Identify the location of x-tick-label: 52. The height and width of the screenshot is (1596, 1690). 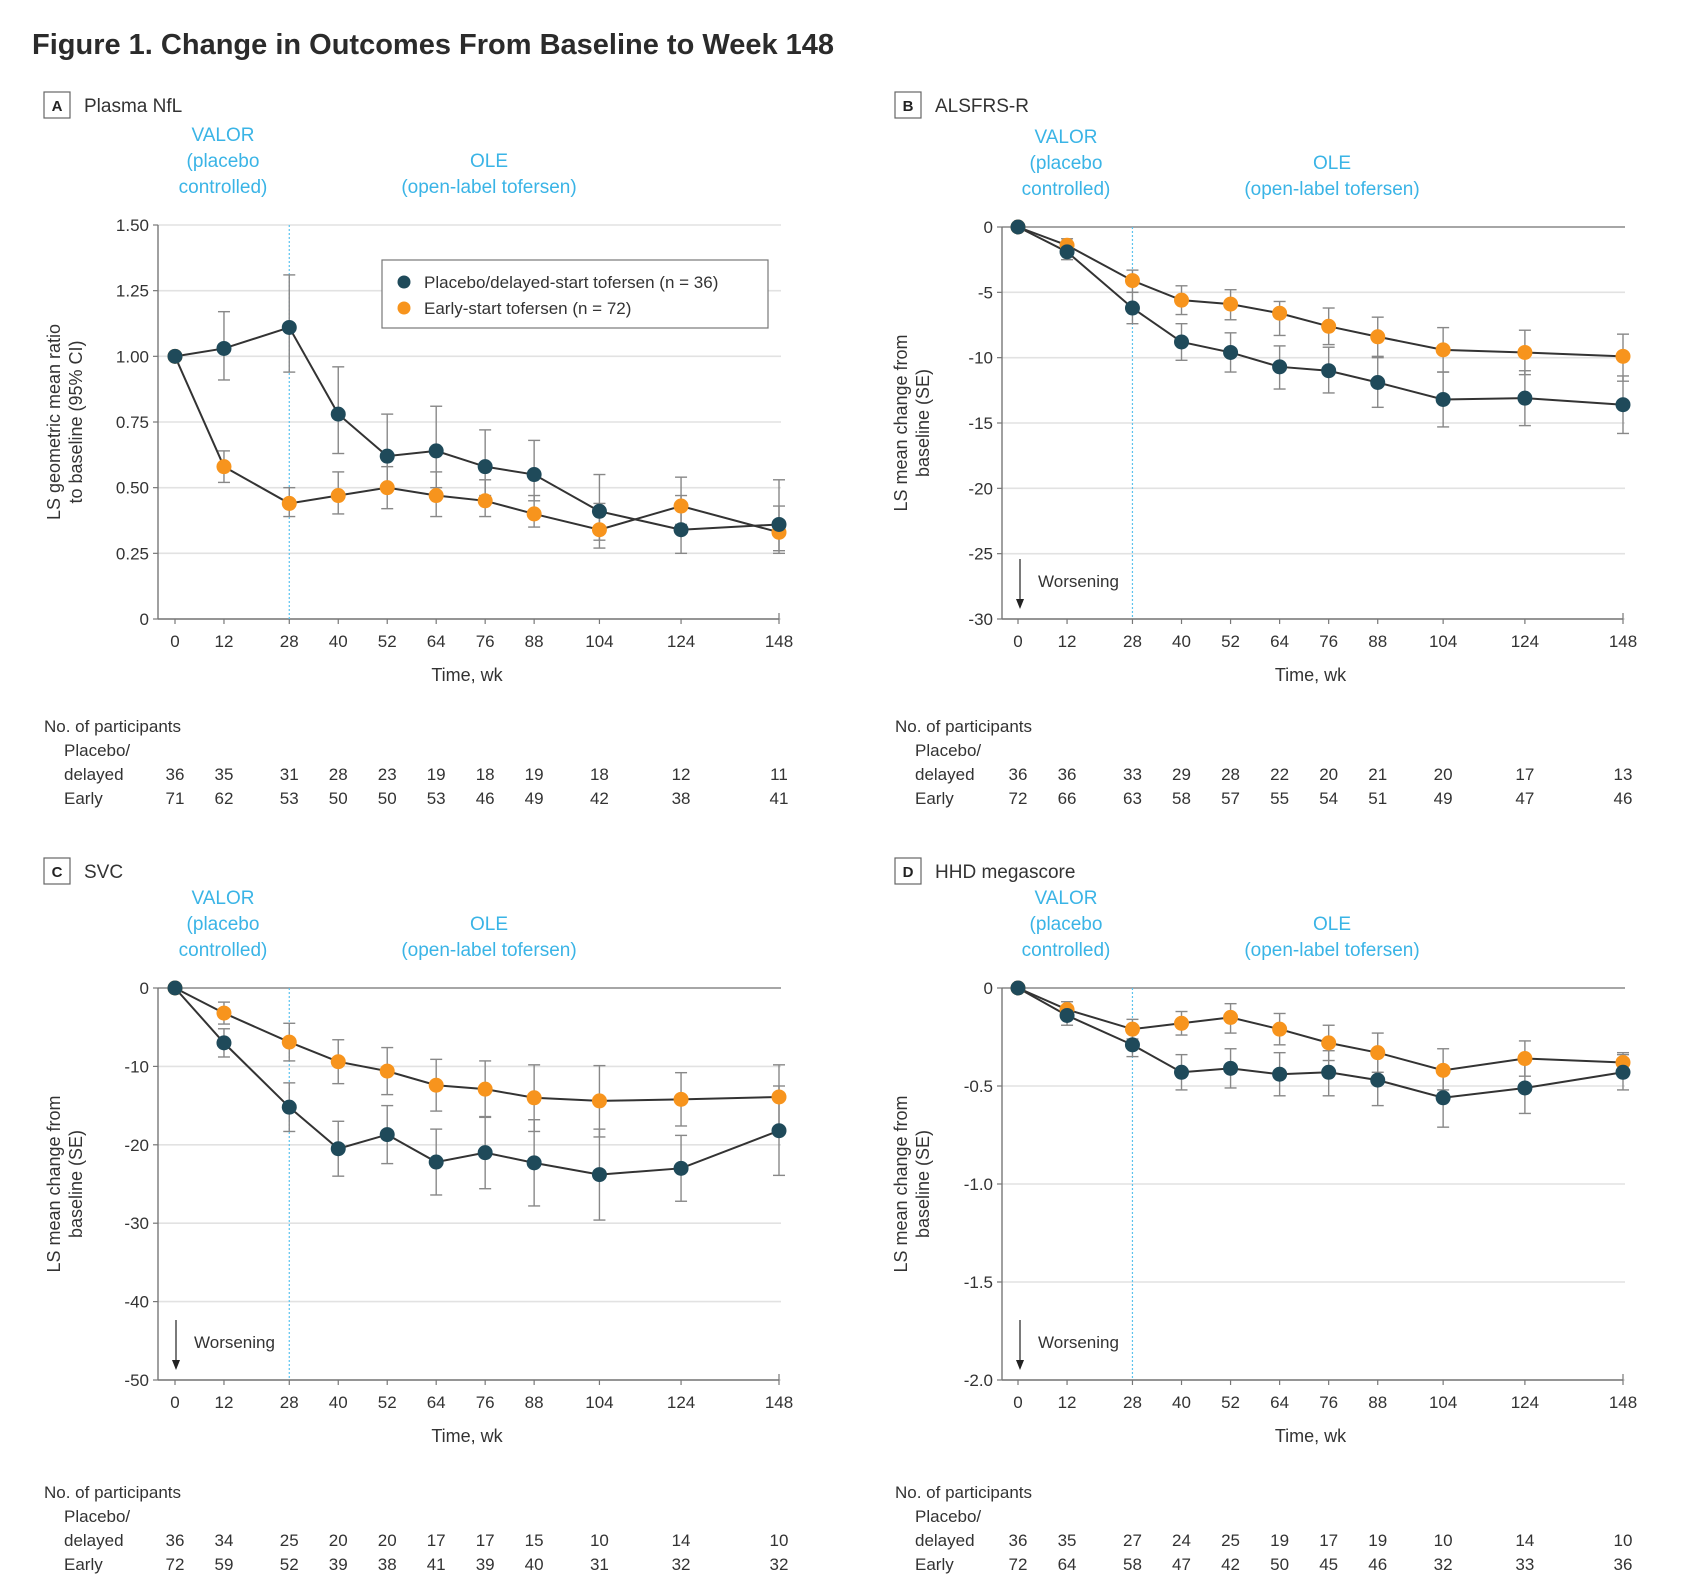
(387, 641).